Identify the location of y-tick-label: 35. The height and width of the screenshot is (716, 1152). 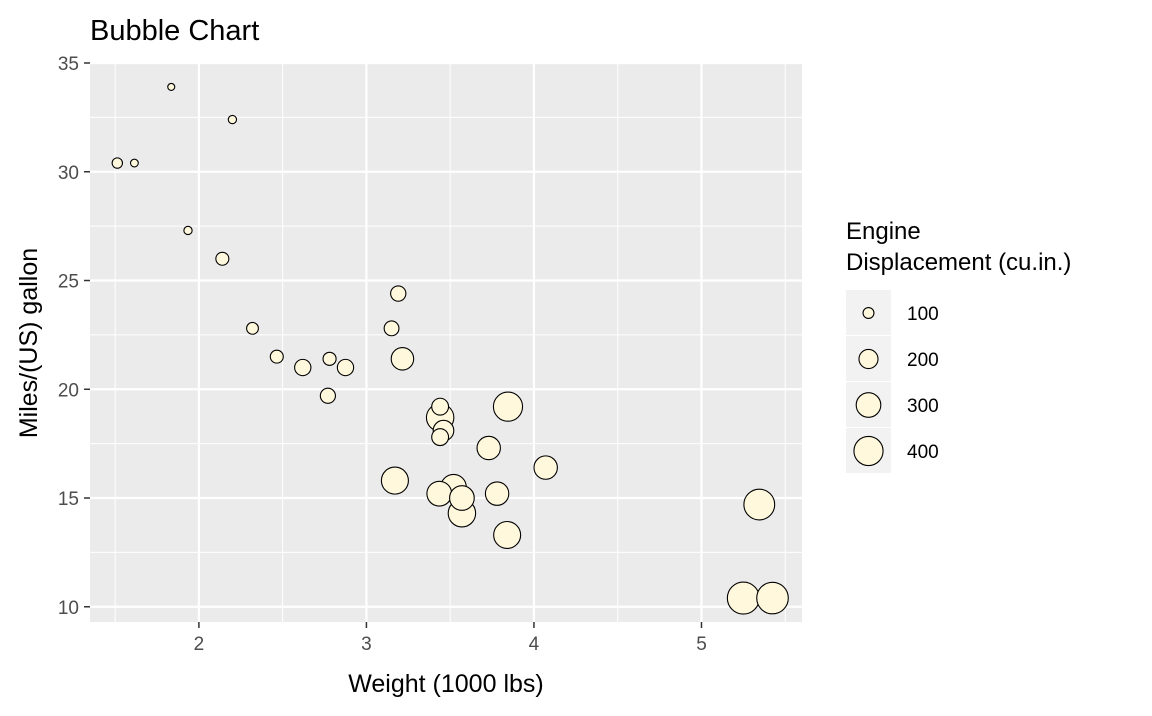
(68, 64).